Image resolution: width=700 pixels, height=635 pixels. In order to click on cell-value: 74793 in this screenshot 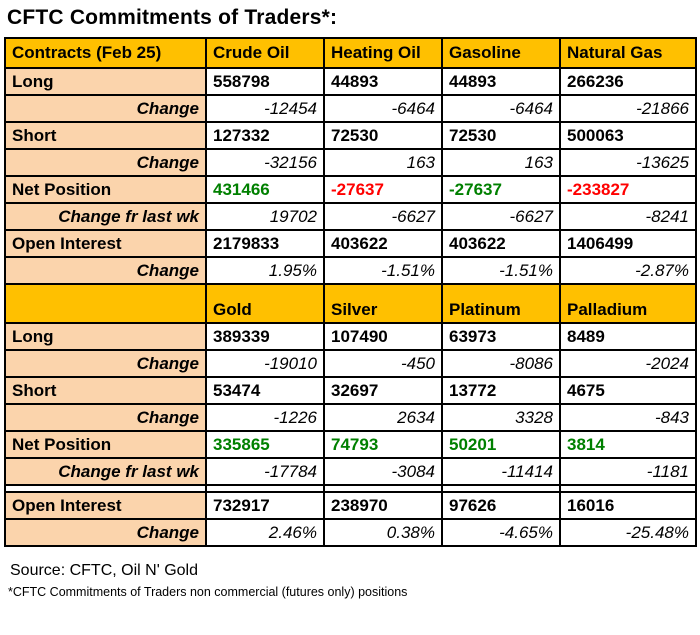, I will do `click(383, 444)`.